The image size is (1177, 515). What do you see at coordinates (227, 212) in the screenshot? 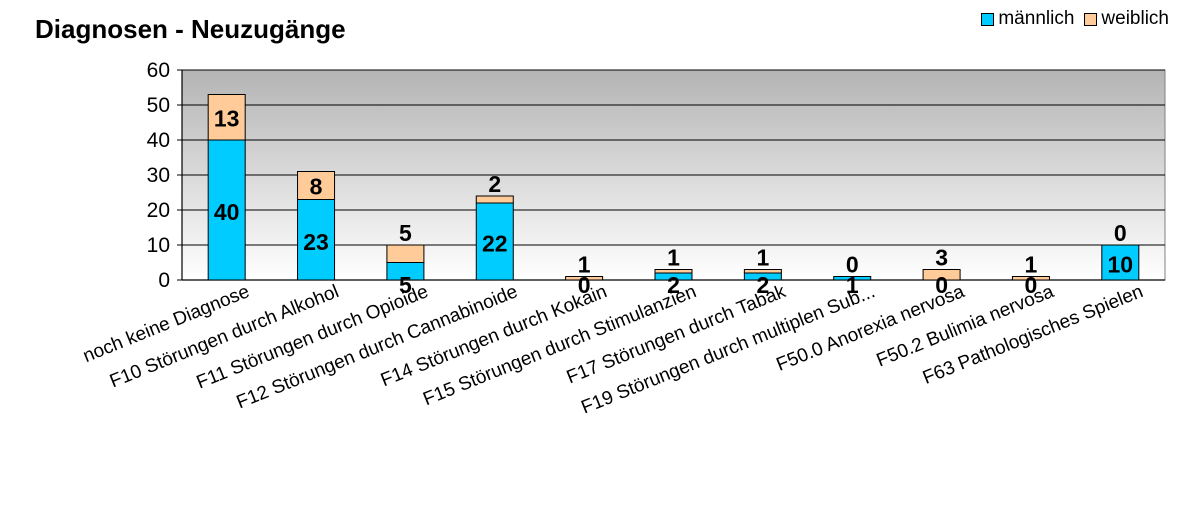
I see `data-label-male: 40` at bounding box center [227, 212].